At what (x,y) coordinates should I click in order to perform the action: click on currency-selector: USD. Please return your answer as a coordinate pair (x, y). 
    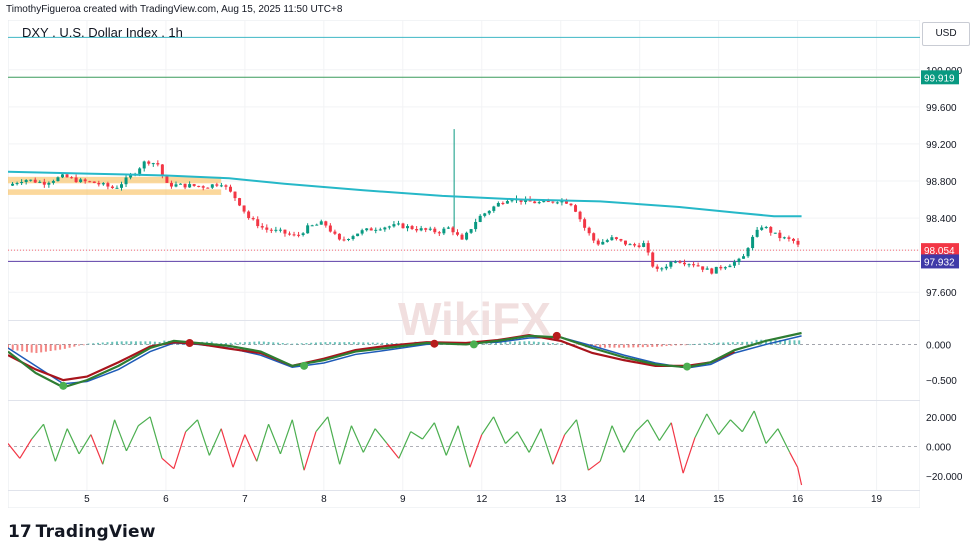
    Looking at the image, I should click on (946, 34).